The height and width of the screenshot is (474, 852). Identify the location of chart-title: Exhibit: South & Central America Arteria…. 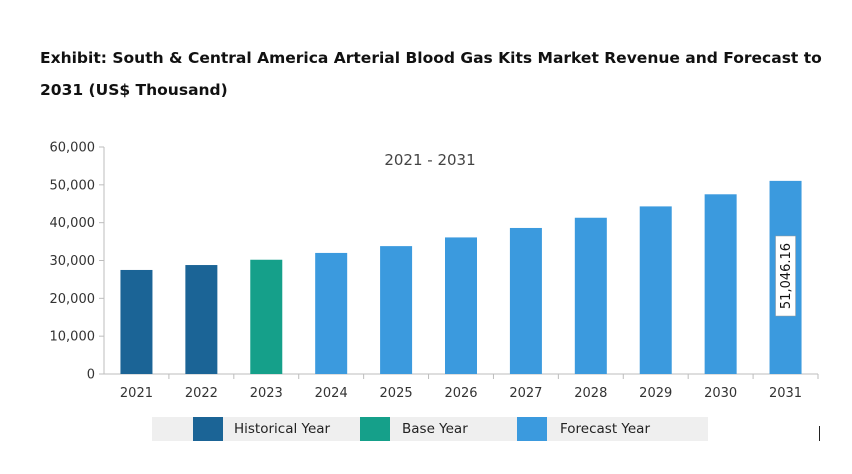
(431, 74).